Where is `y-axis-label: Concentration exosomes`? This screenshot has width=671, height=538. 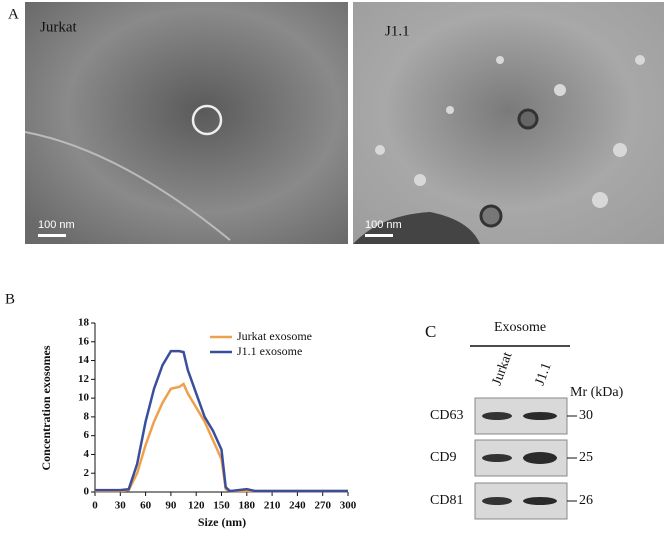 y-axis-label: Concentration exosomes is located at coordinates (46, 407).